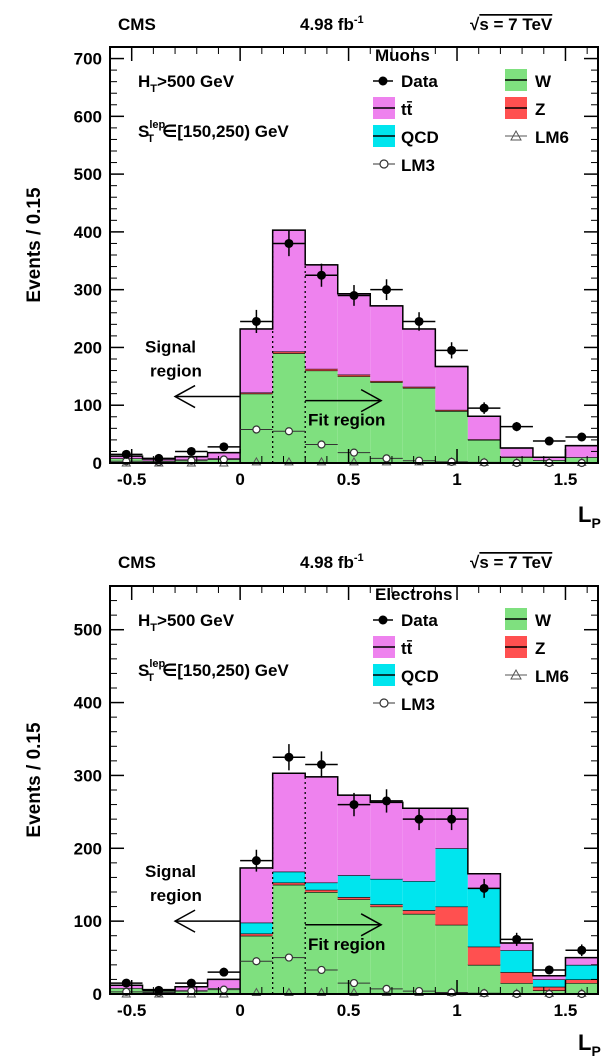 This screenshot has width=608, height=1058. What do you see at coordinates (589, 1044) in the screenshot?
I see `x-axis-label: LP` at bounding box center [589, 1044].